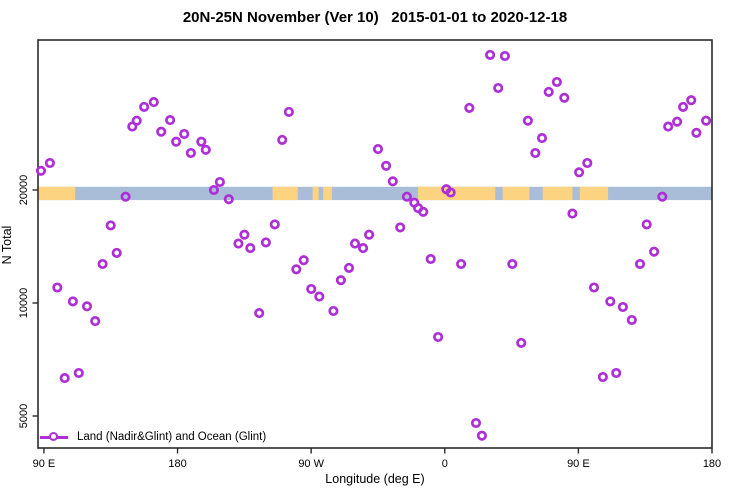 The image size is (750, 500). Describe the element at coordinates (24, 190) in the screenshot. I see `y-tick-label: 20000` at that location.